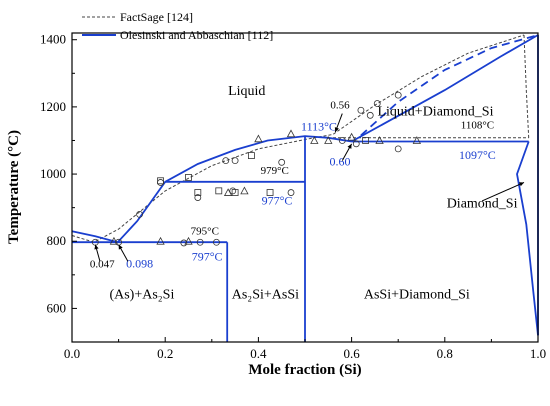 This screenshot has width=550, height=406. Describe the element at coordinates (165, 353) in the screenshot. I see `x-tick-label: 0.2` at that location.